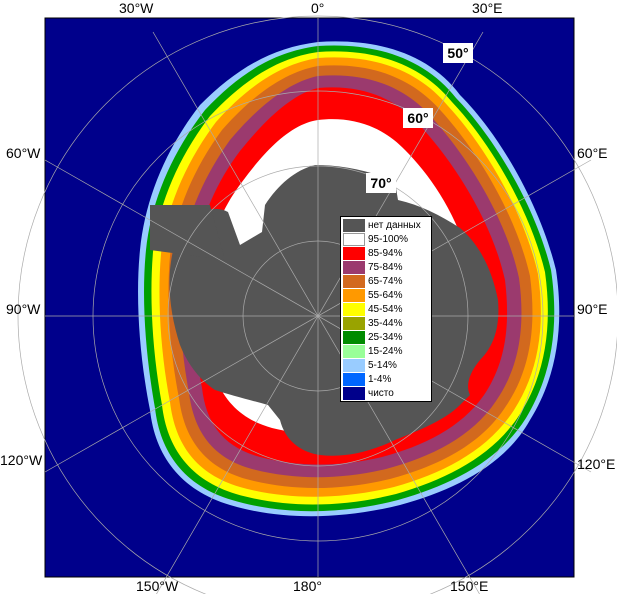  I want to click on legend-item: нет данных, so click(387, 226).